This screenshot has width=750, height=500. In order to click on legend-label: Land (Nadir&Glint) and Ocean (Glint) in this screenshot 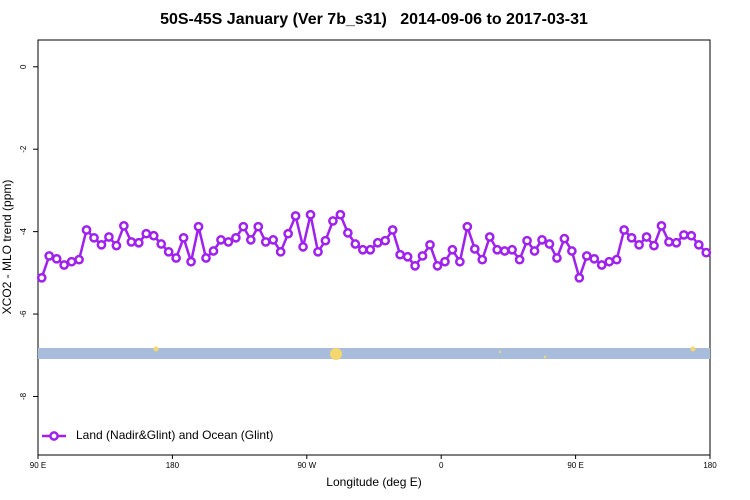, I will do `click(174, 435)`.